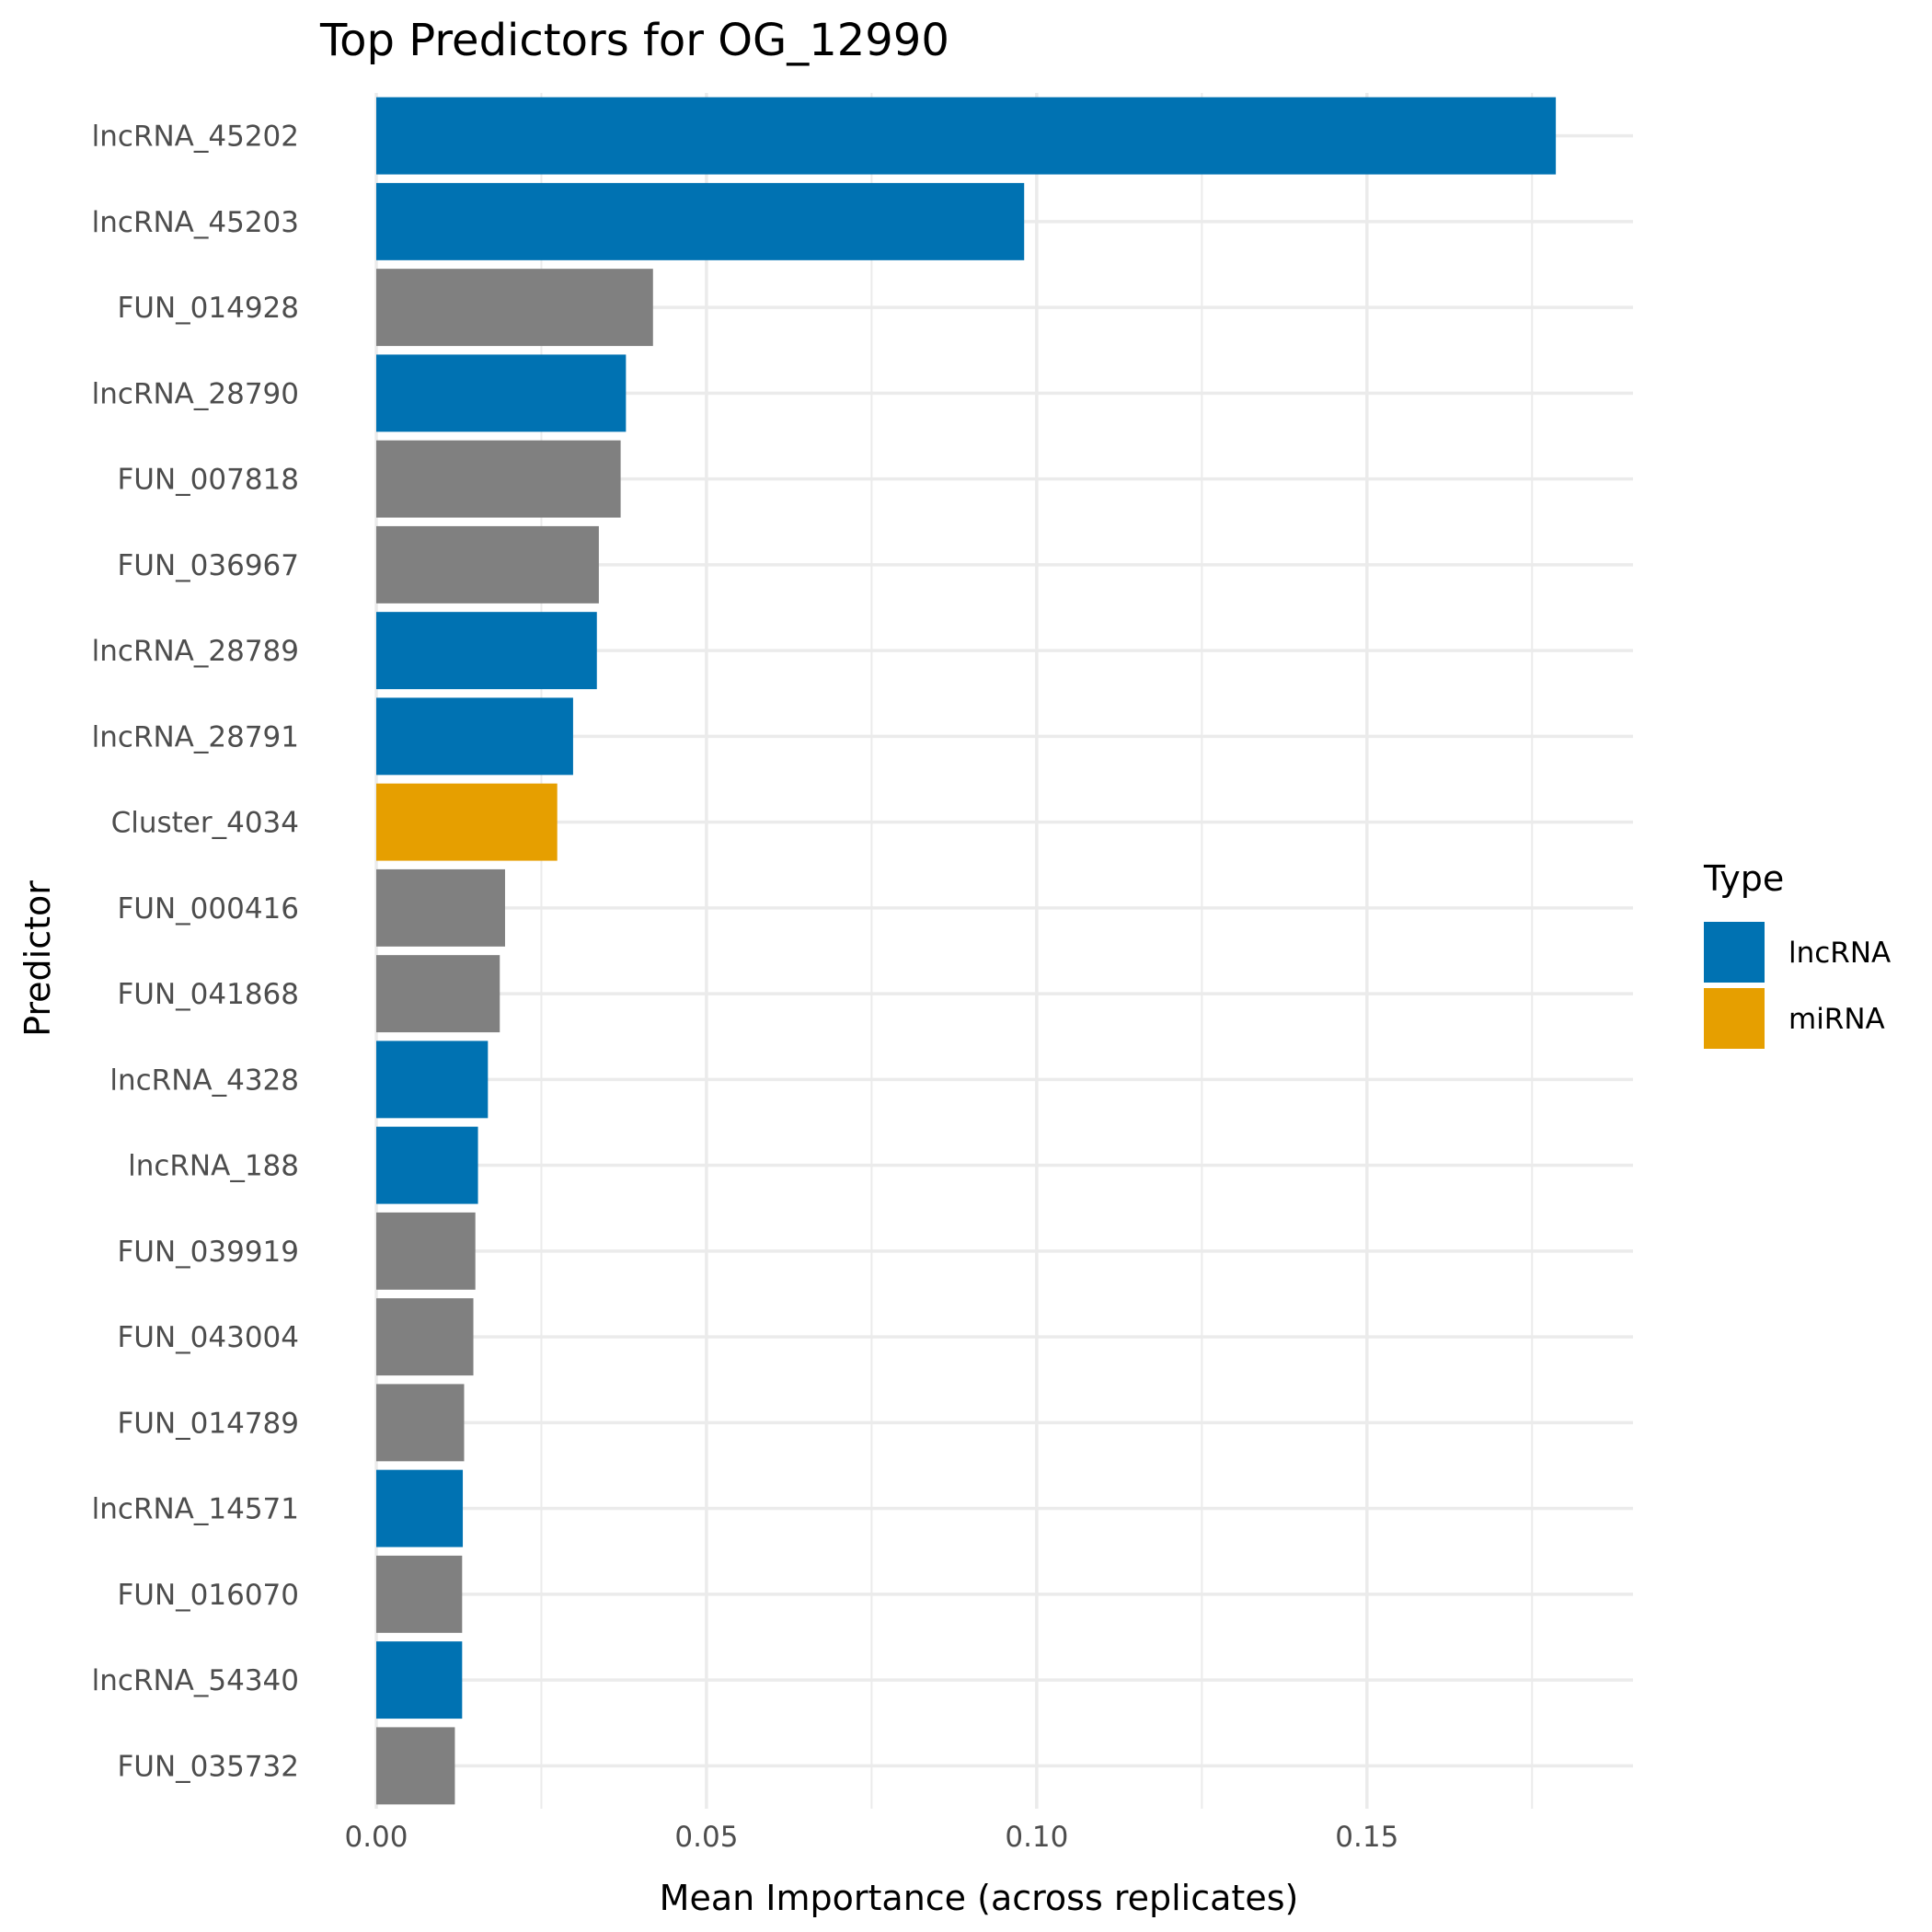  What do you see at coordinates (208, 308) in the screenshot?
I see `y-tick-label: FUN_014928` at bounding box center [208, 308].